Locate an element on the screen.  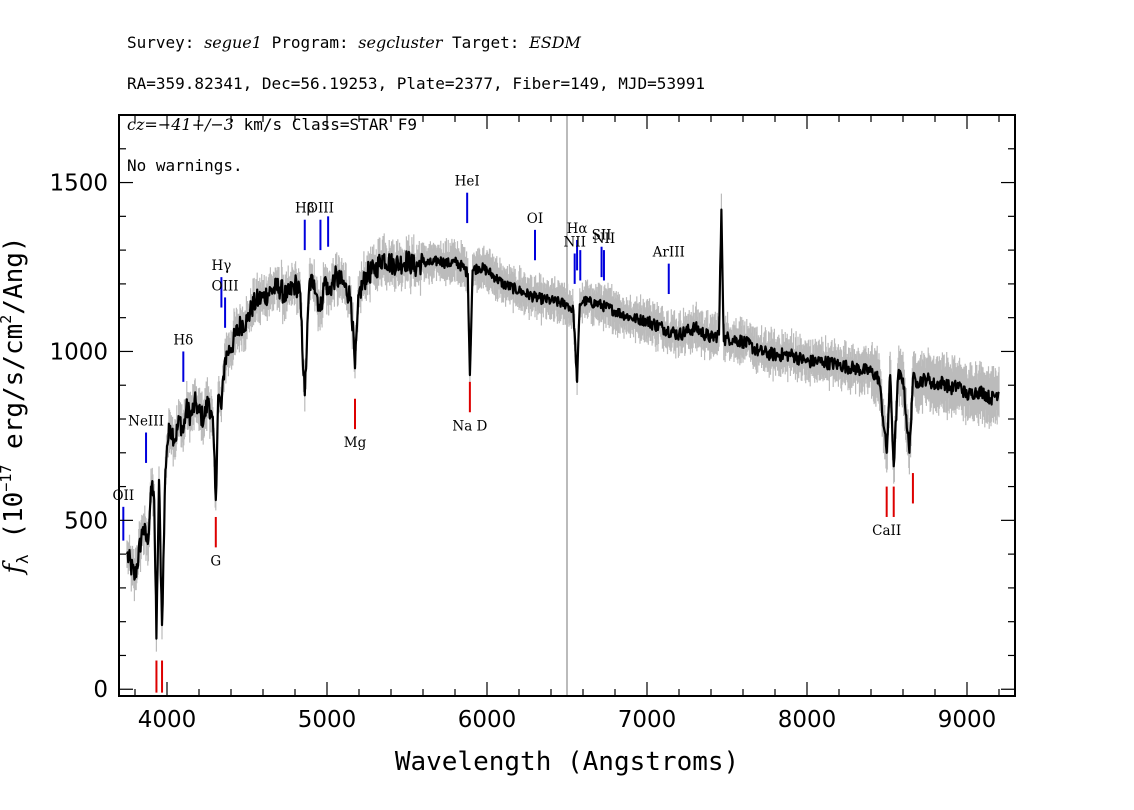
y-axis-title: fλ (10−17 erg/s/cm2/Ang) is located at coordinates (16, 405).